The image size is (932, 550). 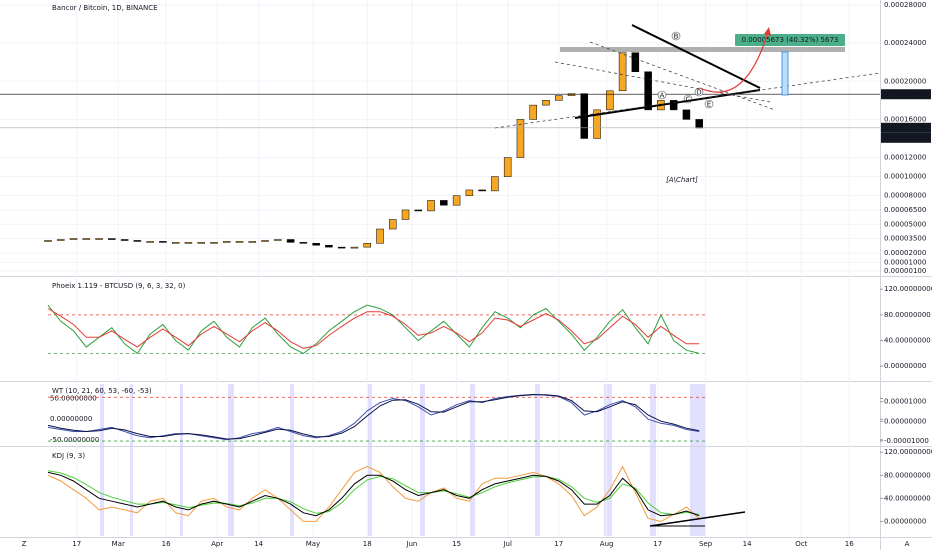 I want to click on measure-tag, so click(x=790, y=40).